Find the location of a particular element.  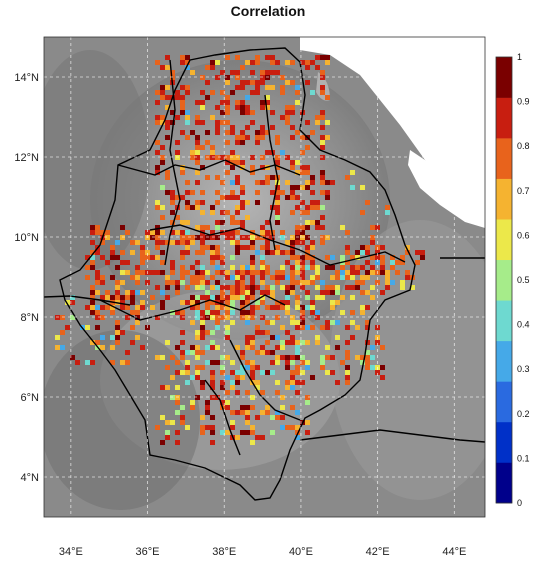

colorbar-label: 0.6 is located at coordinates (523, 235).